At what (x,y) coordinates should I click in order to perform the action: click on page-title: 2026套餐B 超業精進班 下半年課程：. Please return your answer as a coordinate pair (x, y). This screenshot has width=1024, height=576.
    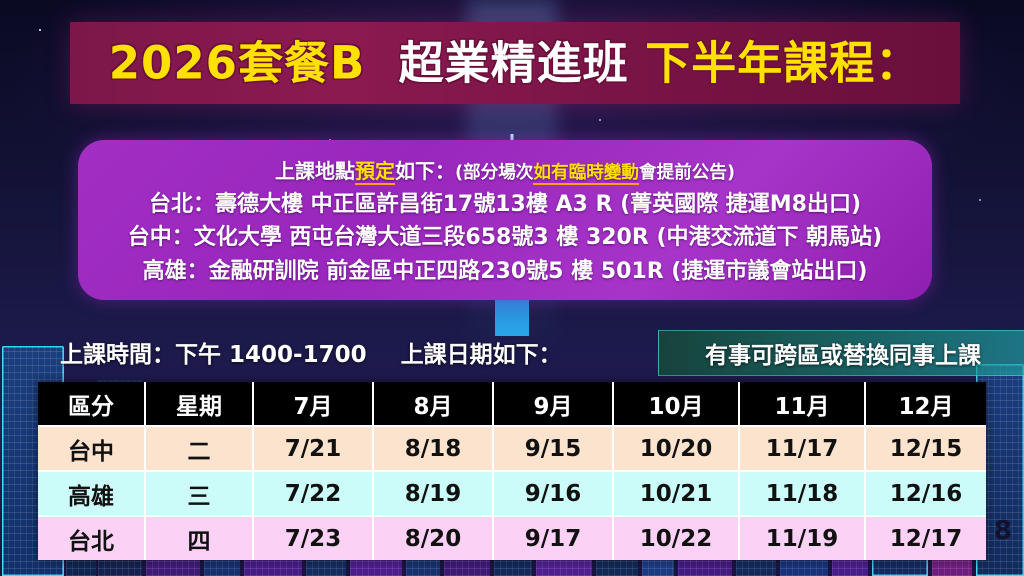
    Looking at the image, I should click on (515, 63).